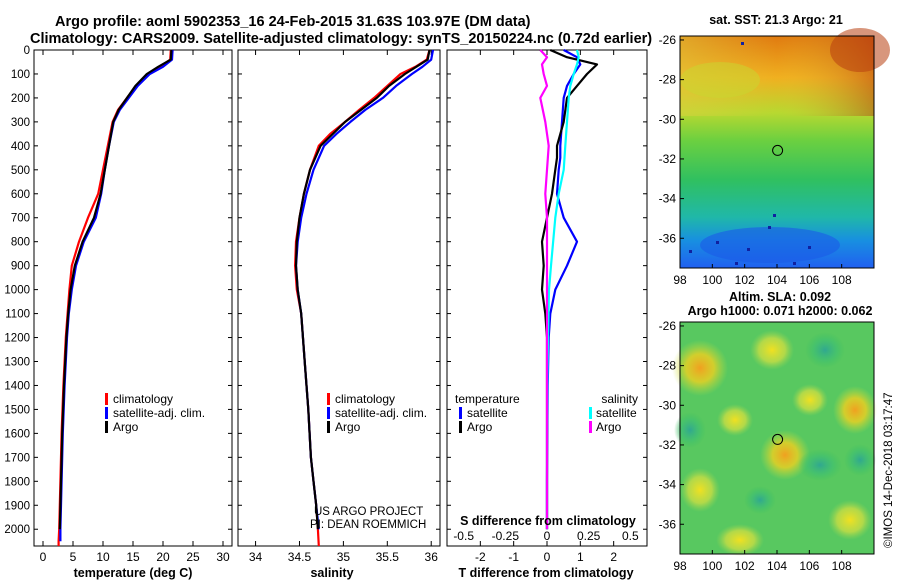 Image resolution: width=900 pixels, height=580 pixels. I want to click on s-tick-label: -0.5, so click(463, 536).